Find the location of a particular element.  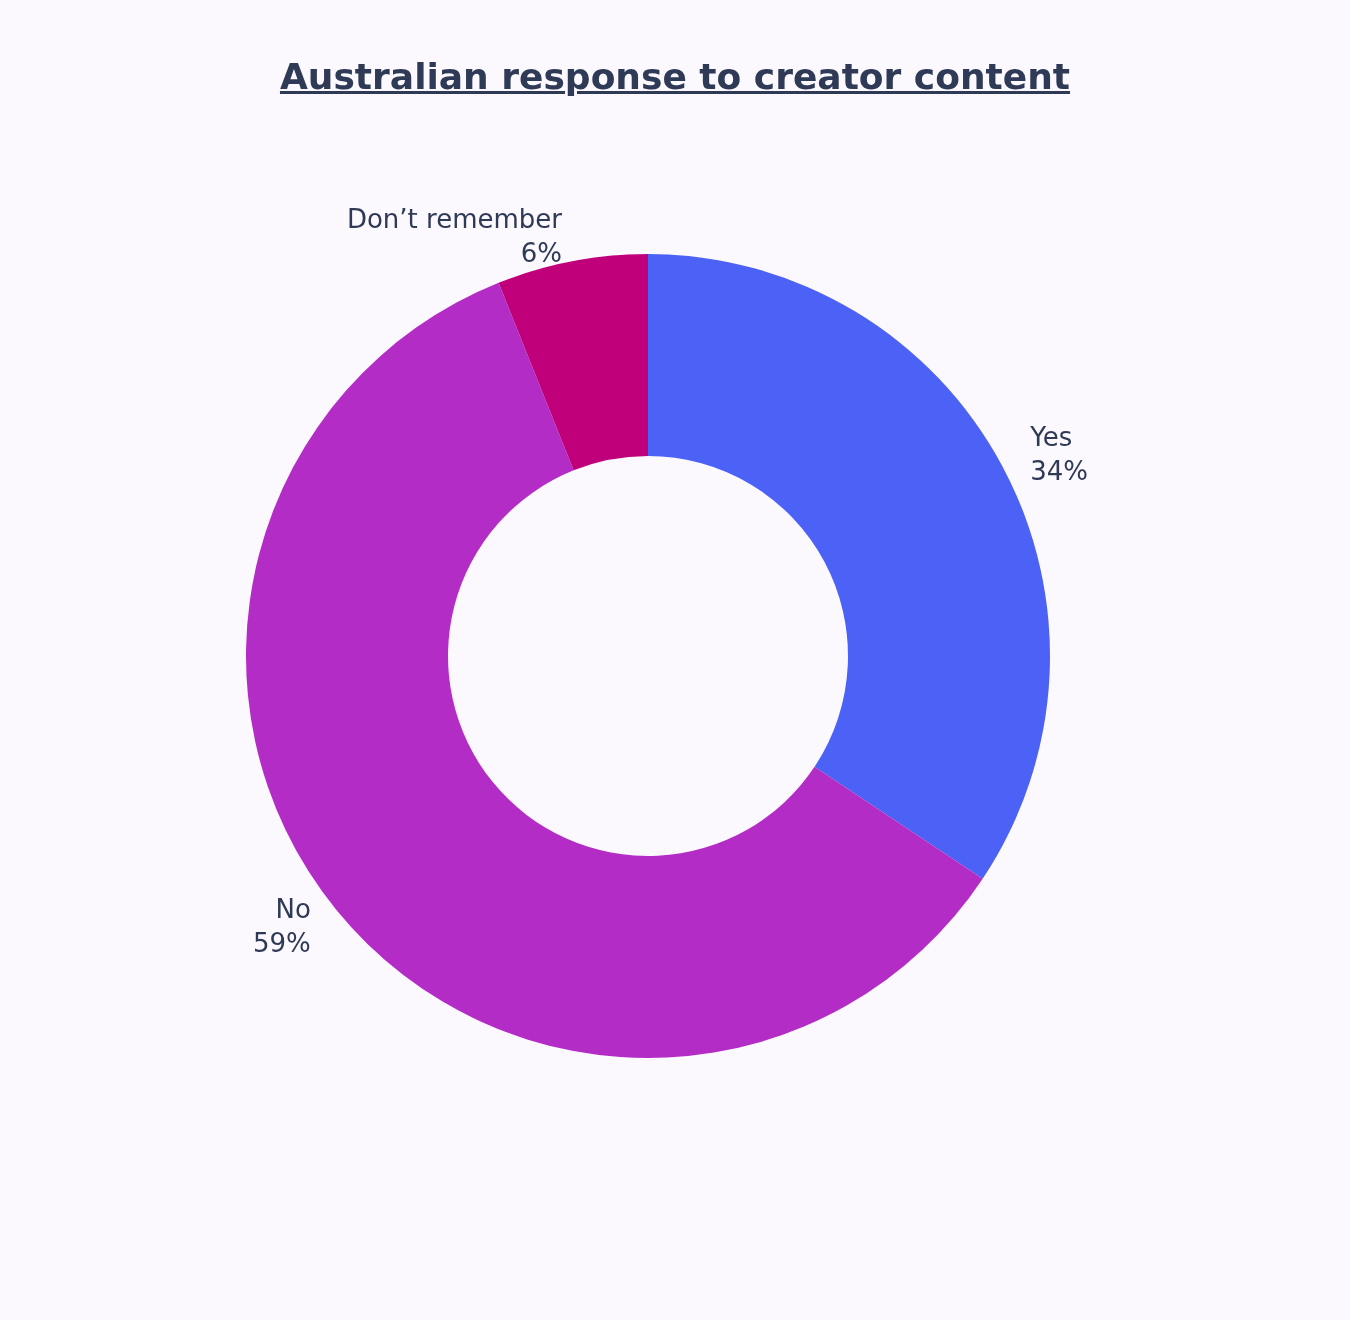

slice-label: Don’t remember is located at coordinates (454, 218).